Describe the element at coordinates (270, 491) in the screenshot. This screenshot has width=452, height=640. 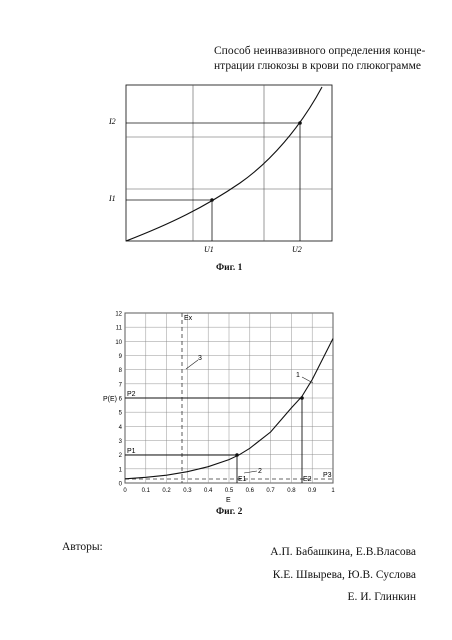
I see `fig2-x-tick-label: 0.7` at that location.